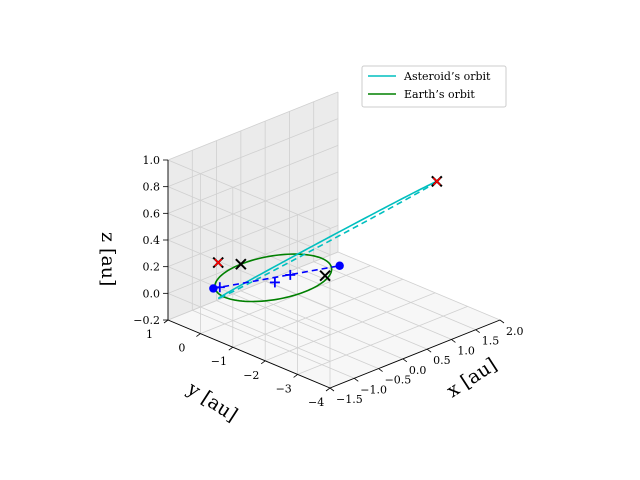 This screenshot has width=640, height=480. I want to click on y-axis-line, so click(249, 354).